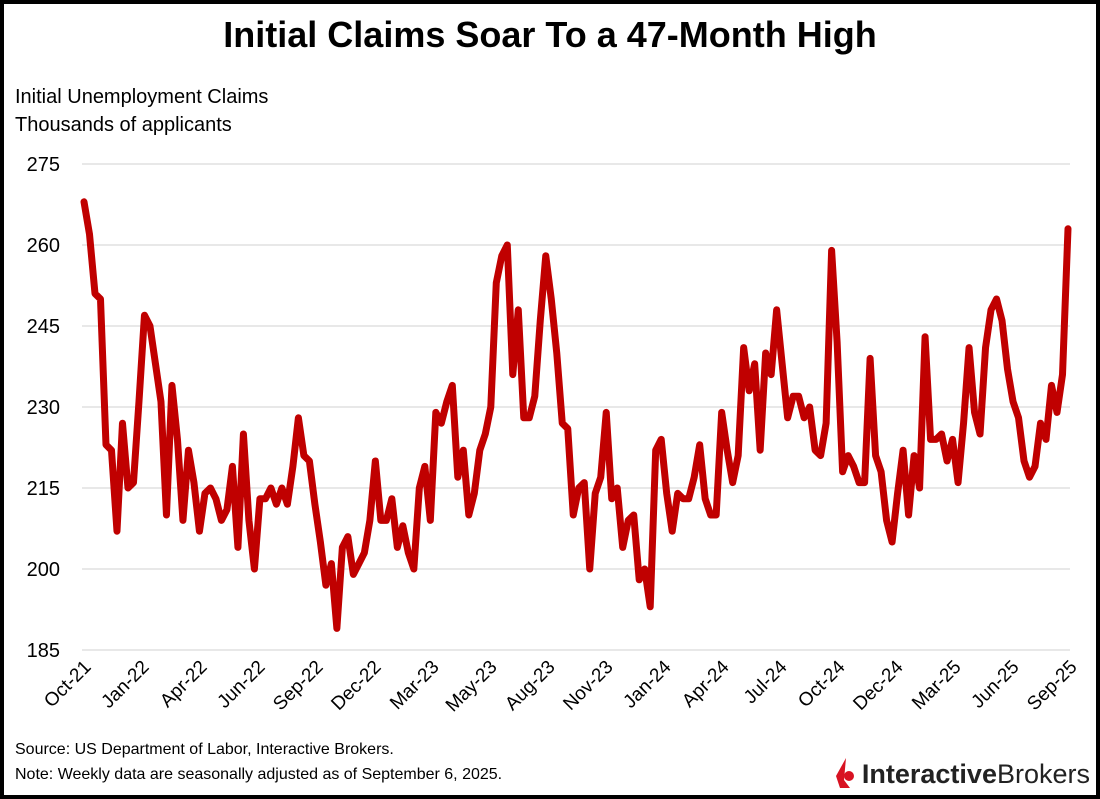 This screenshot has width=1100, height=799. I want to click on interactive-brokers-logo: Interactive Brokers, so click(961, 774).